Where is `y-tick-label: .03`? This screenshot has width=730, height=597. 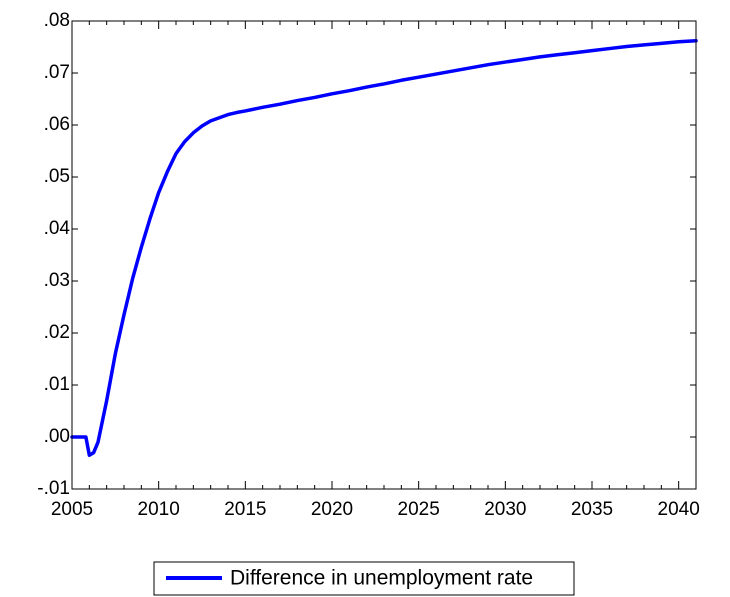 y-tick-label: .03 is located at coordinates (57, 280).